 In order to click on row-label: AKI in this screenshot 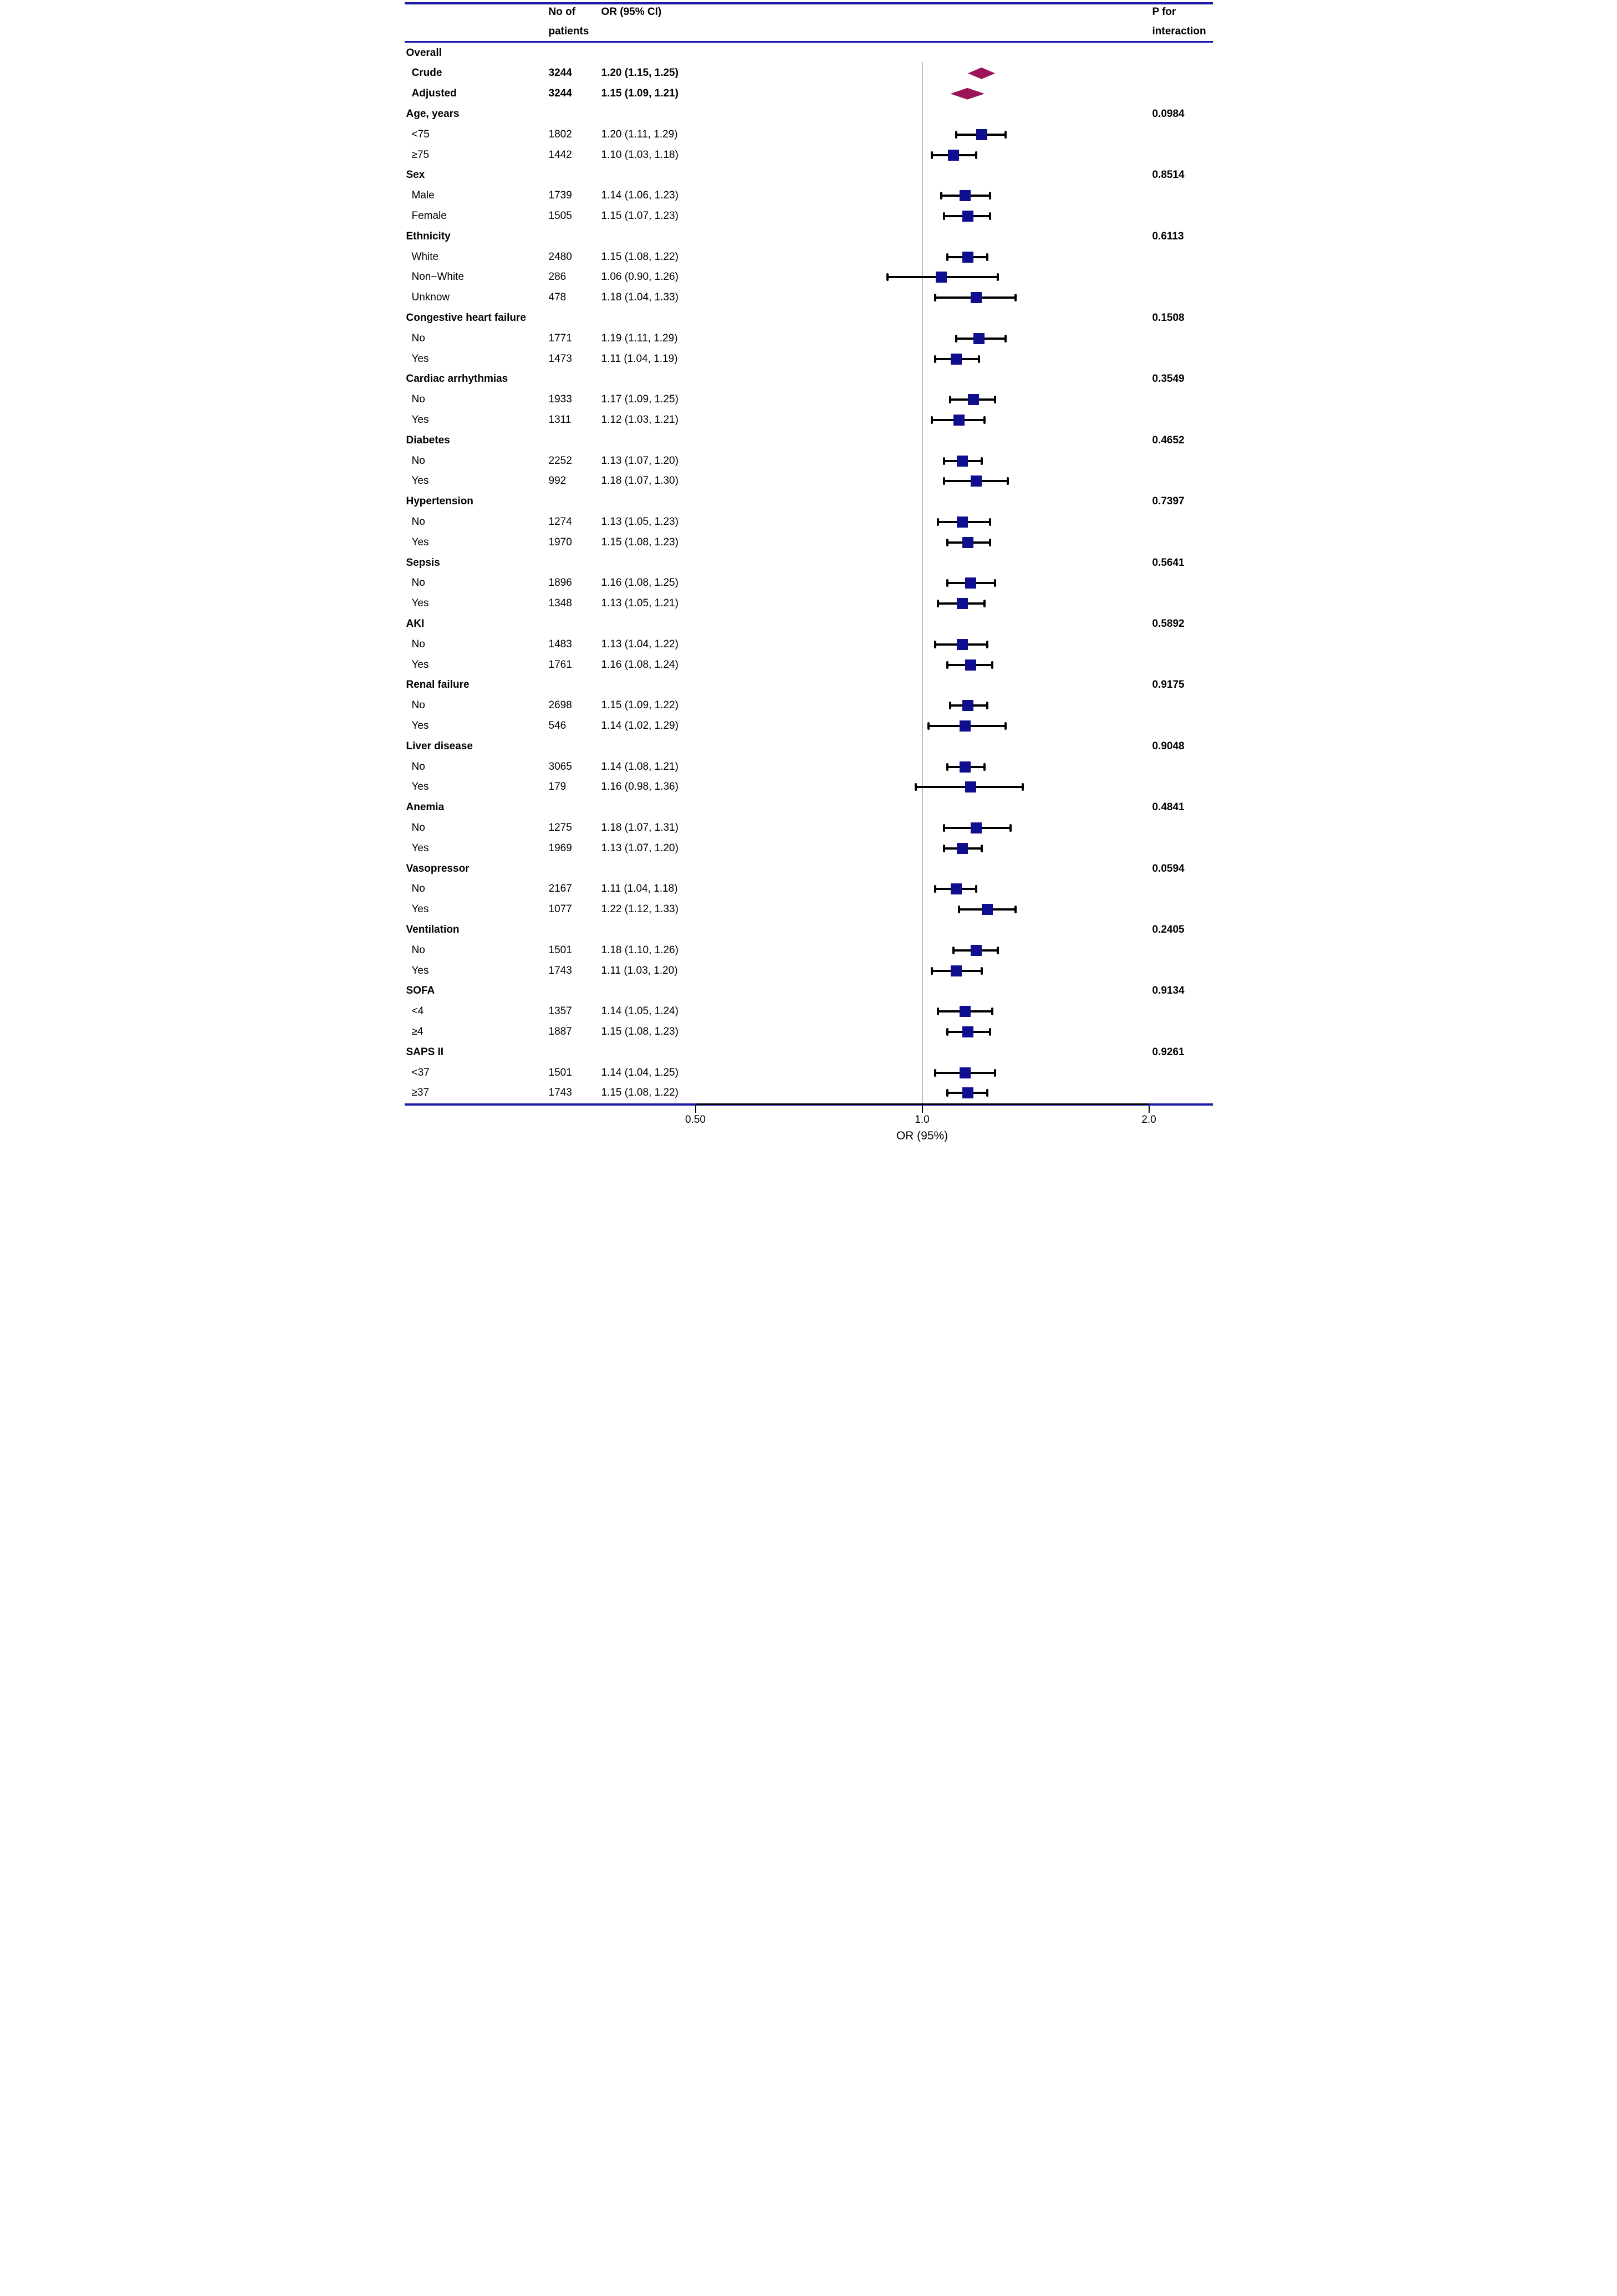, I will do `click(415, 624)`.